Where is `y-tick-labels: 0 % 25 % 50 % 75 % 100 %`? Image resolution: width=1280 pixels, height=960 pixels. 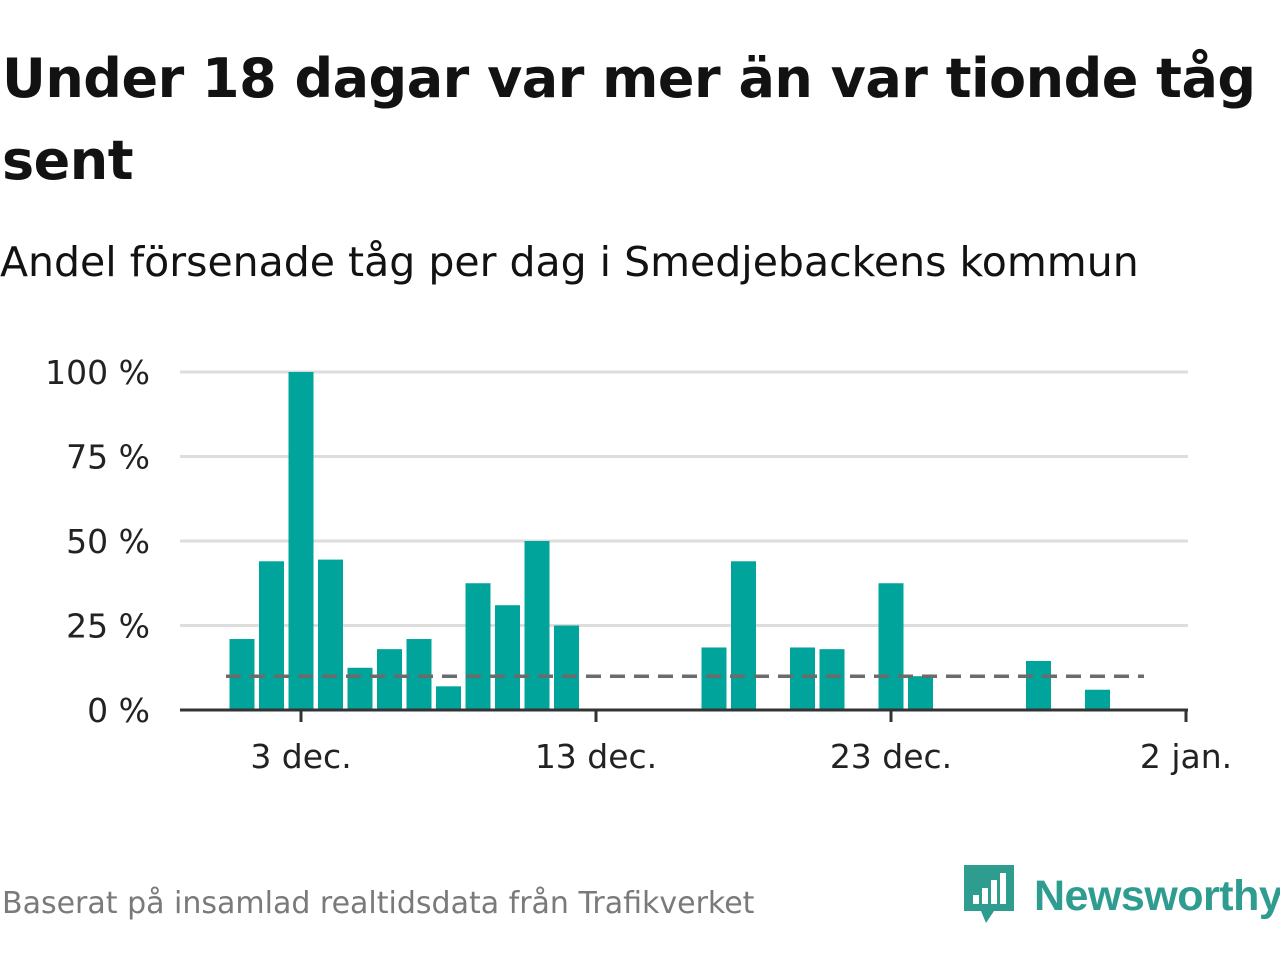
y-tick-labels: 0 % 25 % 50 % 75 % 100 % is located at coordinates (97, 541).